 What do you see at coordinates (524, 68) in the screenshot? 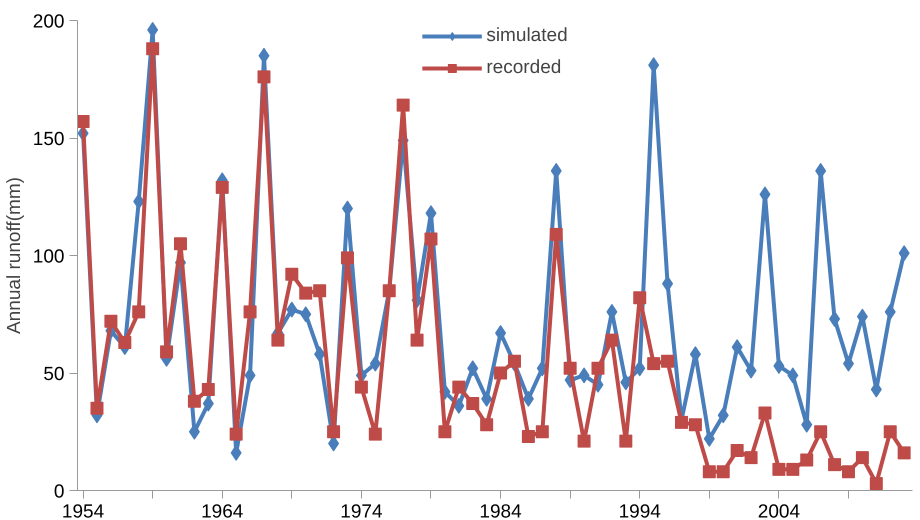
I see `legend-label: recorded` at bounding box center [524, 68].